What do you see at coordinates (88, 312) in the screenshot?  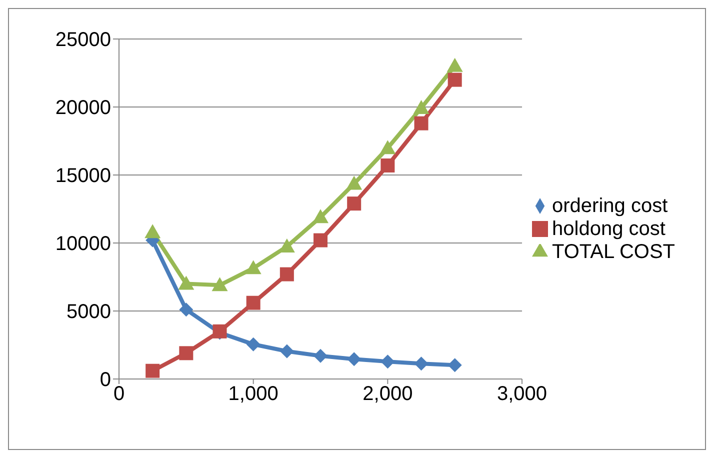 I see `y-tick-label: 5000` at bounding box center [88, 312].